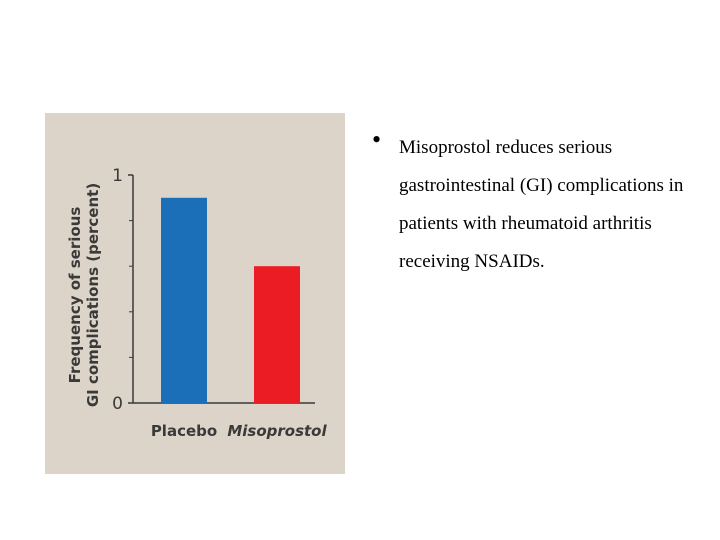 The width and height of the screenshot is (720, 540). Describe the element at coordinates (184, 431) in the screenshot. I see `category-label-placebo: Placebo` at that location.